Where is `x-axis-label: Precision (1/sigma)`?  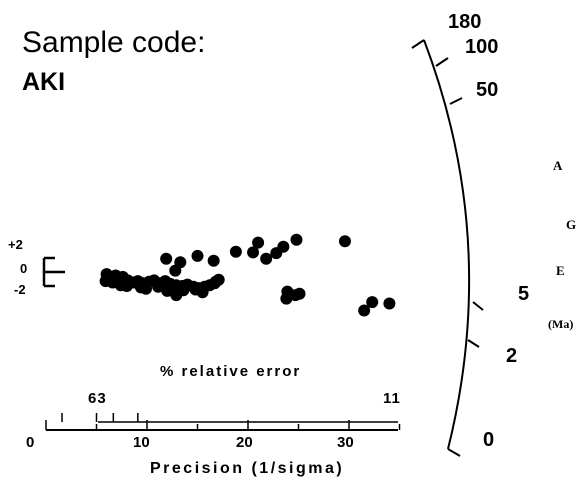
x-axis-label: Precision (1/sigma) is located at coordinates (247, 468).